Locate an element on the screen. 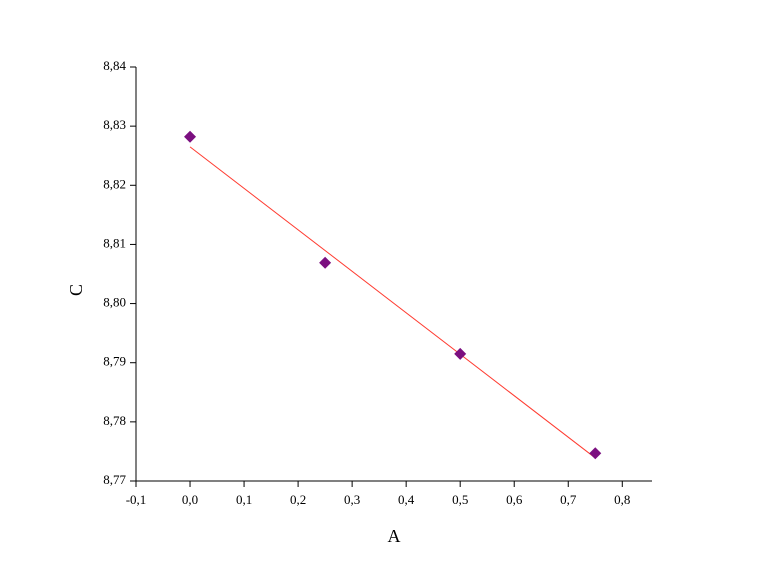 This screenshot has height=578, width=758. y-axis-title: C is located at coordinates (76, 290).